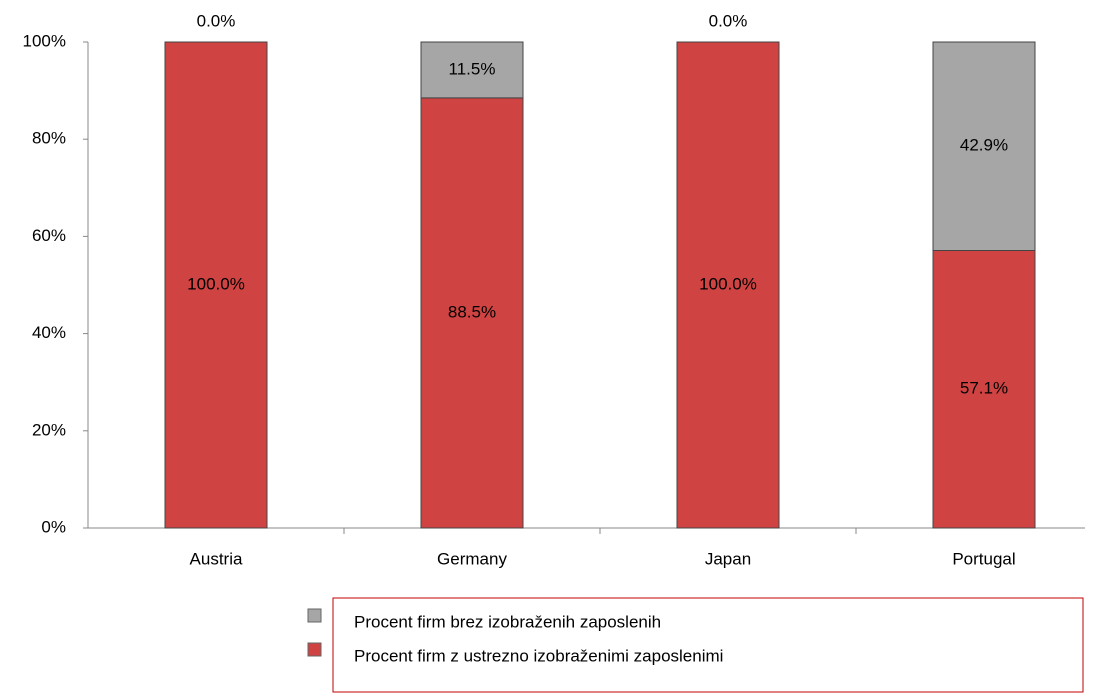  I want to click on legend-box, so click(708, 645).